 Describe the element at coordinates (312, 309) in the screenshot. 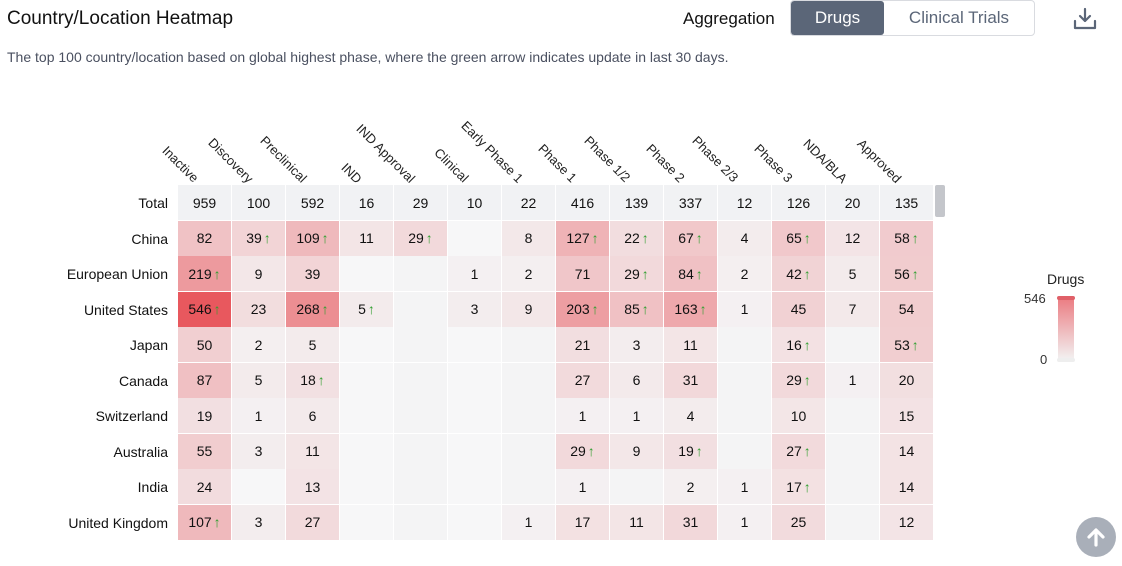

I see `heatmap-cell: 268↑` at that location.